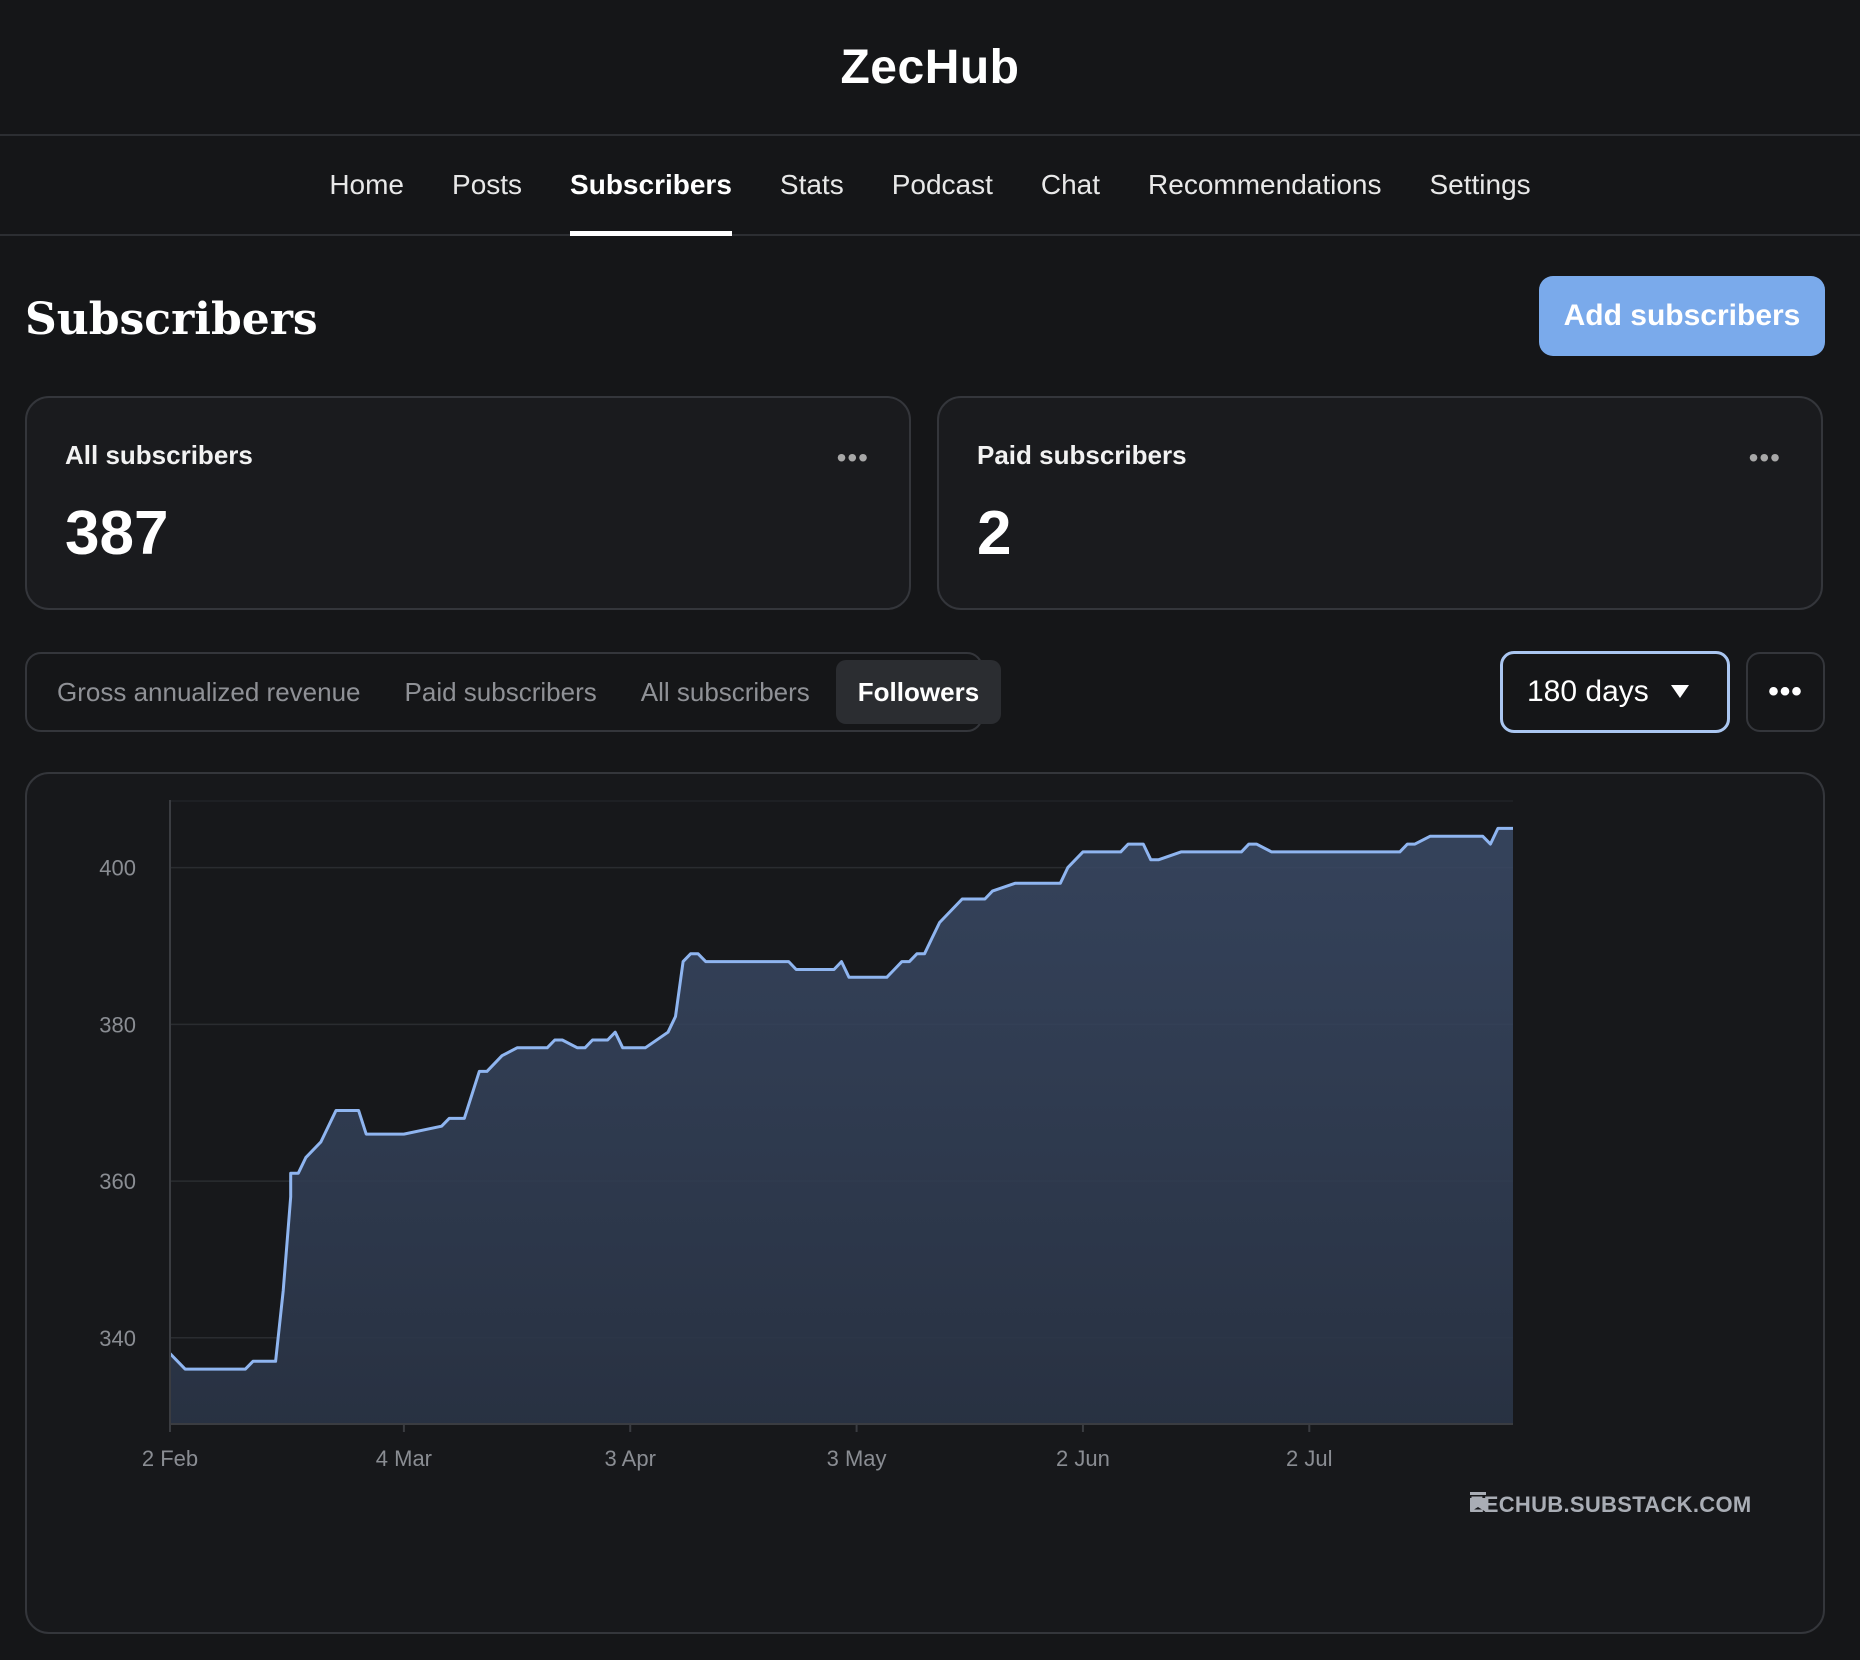  I want to click on x-tick-label: 4 Mar, so click(404, 1458).